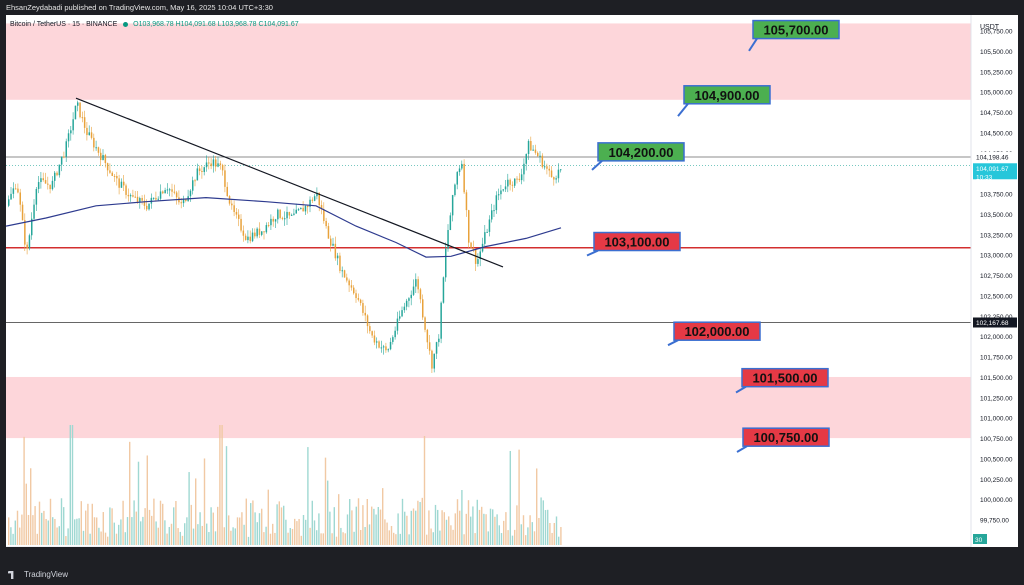 This screenshot has height=585, width=1024. Describe the element at coordinates (996, 459) in the screenshot. I see `price-tick-label: 100,500.00` at that location.